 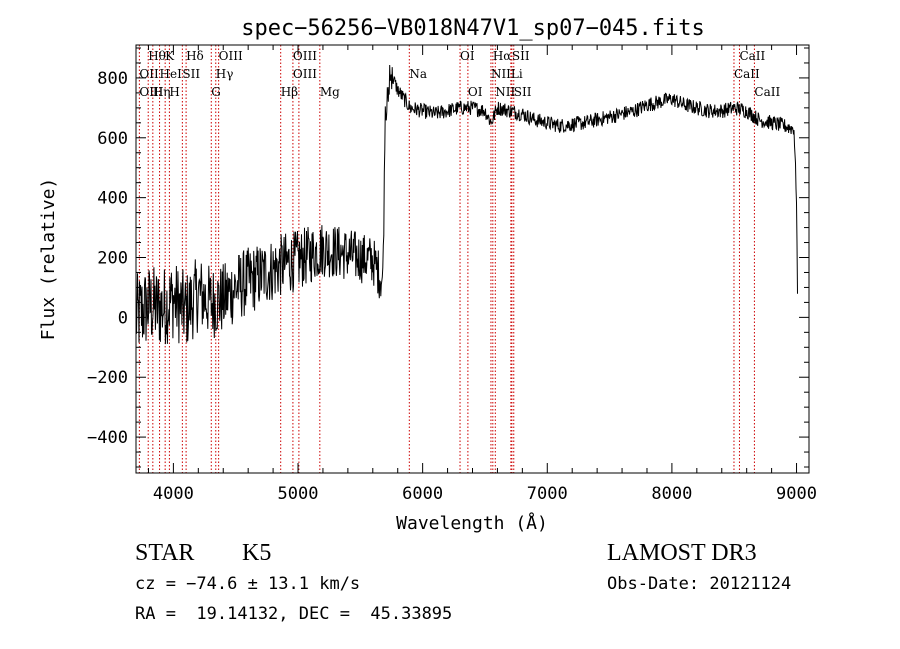 I want to click on y-tick-label: 400, so click(x=112, y=199).